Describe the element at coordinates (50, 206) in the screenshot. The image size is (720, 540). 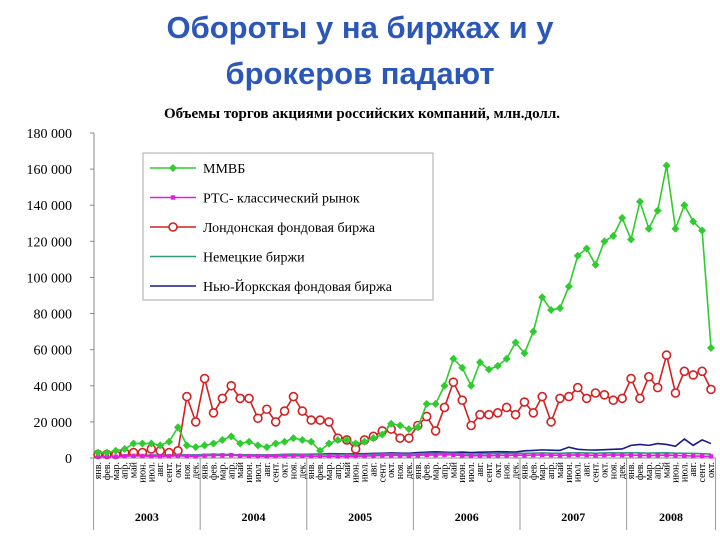
I see `y-tick-label: 140 000` at that location.